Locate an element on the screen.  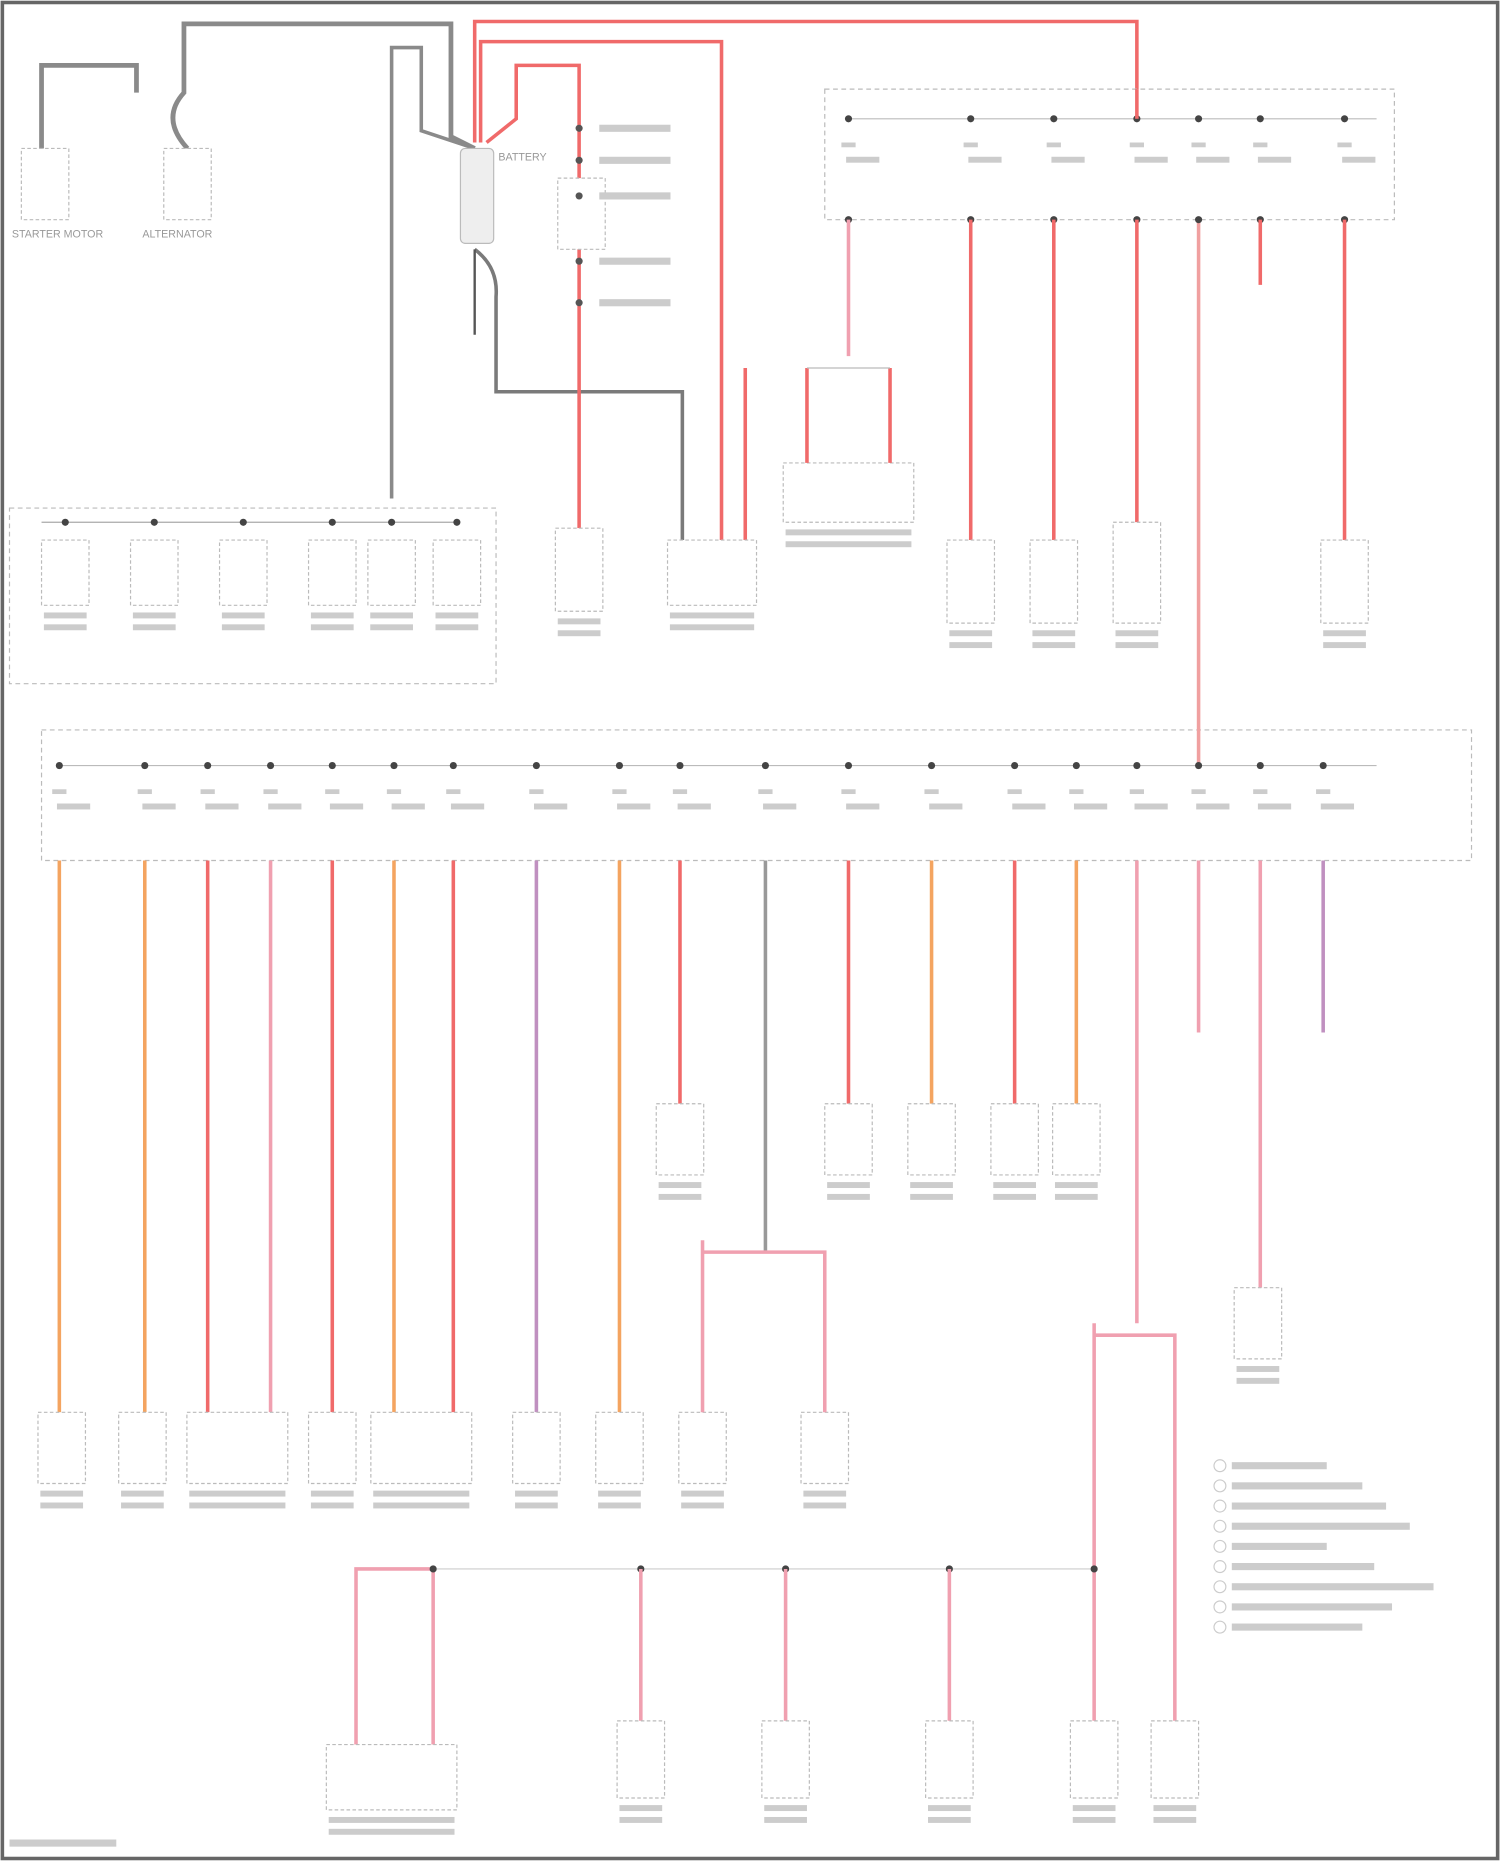
bottom-fuse-box is located at coordinates (756, 795).